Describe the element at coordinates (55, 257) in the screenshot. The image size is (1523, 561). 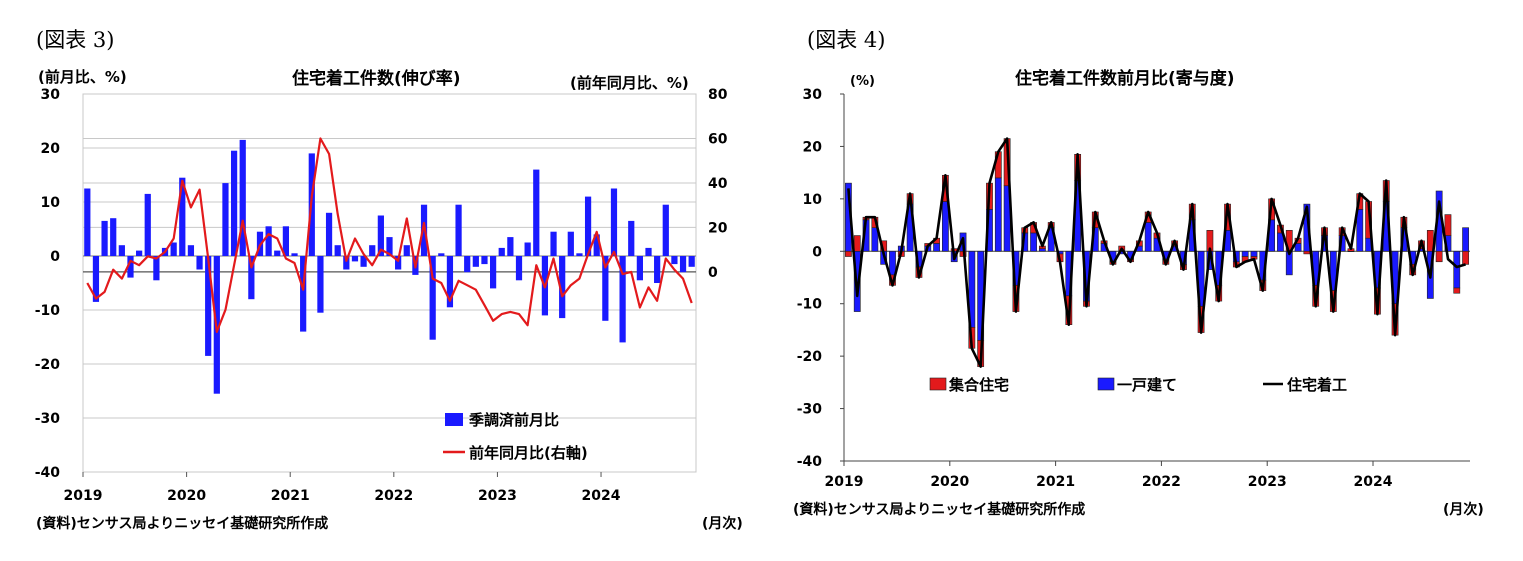
I see `y-left-tick-label: 0` at that location.